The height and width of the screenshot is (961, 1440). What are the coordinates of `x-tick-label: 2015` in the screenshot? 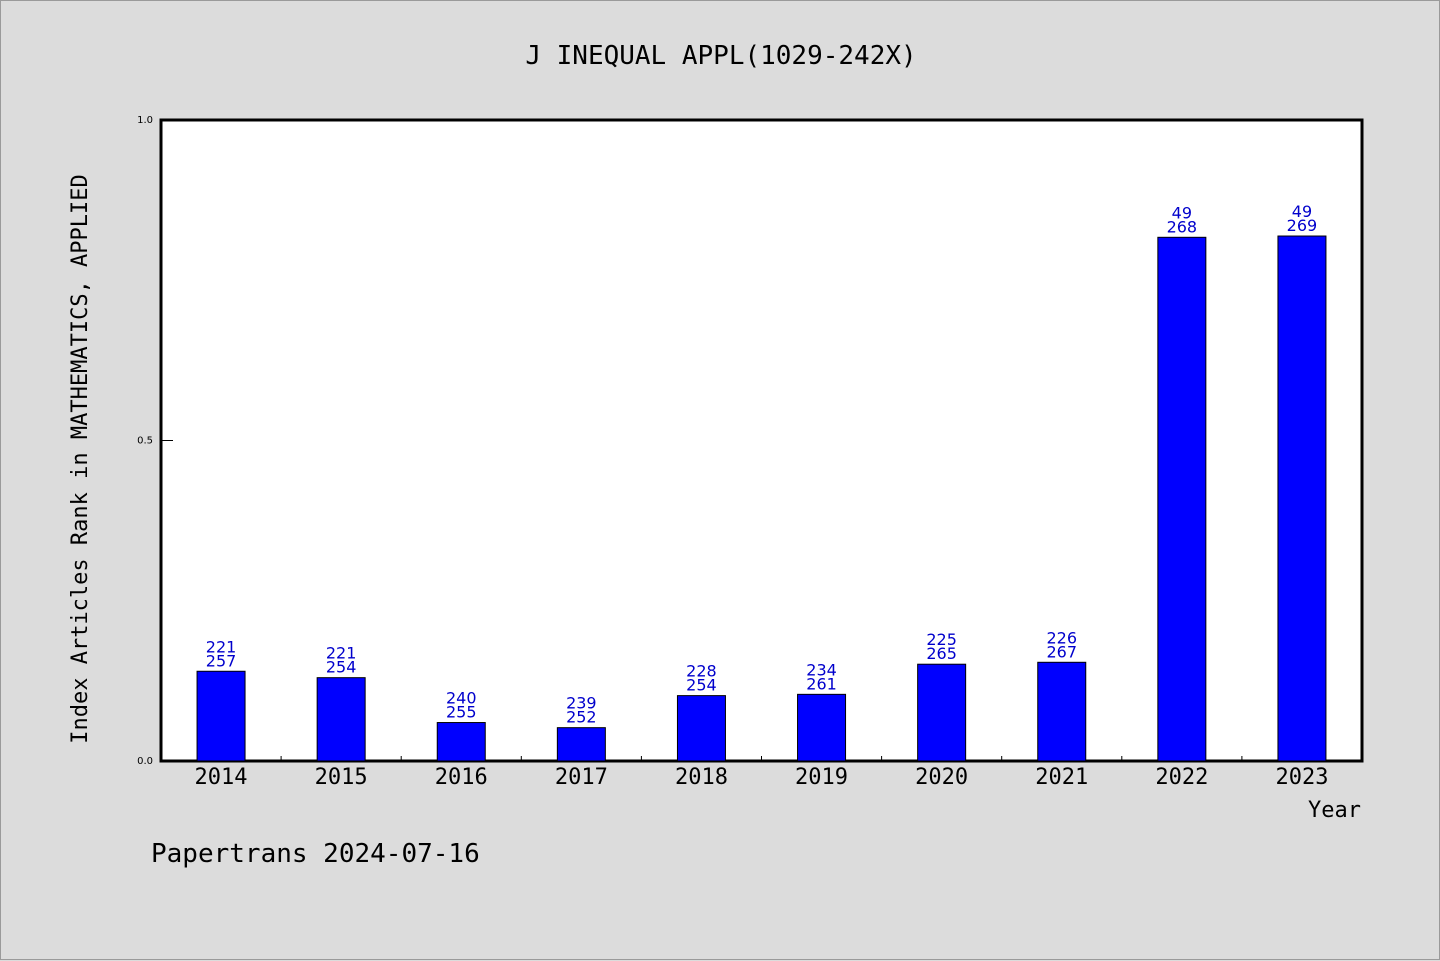 It's located at (341, 777).